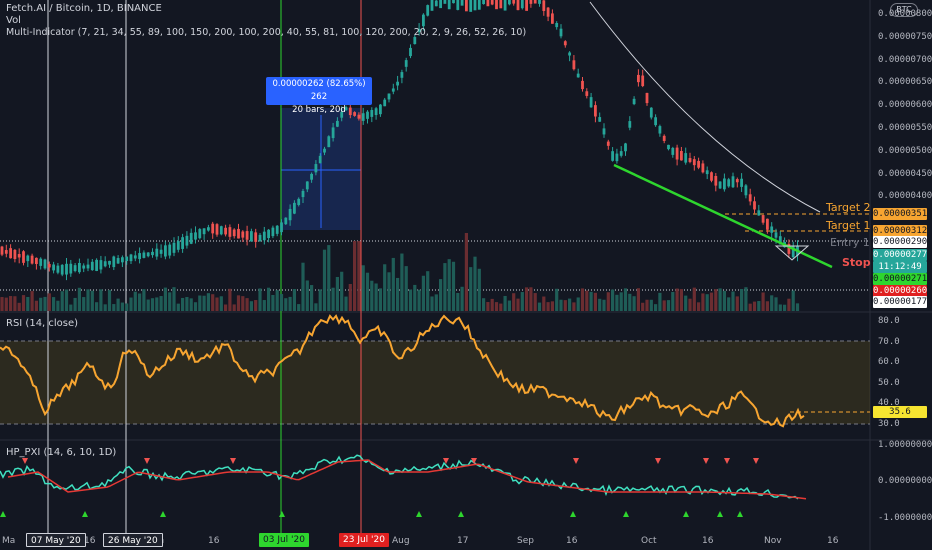 Image resolution: width=932 pixels, height=550 pixels. What do you see at coordinates (889, 382) in the screenshot?
I see `rsi-axis-label: 50.0` at bounding box center [889, 382].